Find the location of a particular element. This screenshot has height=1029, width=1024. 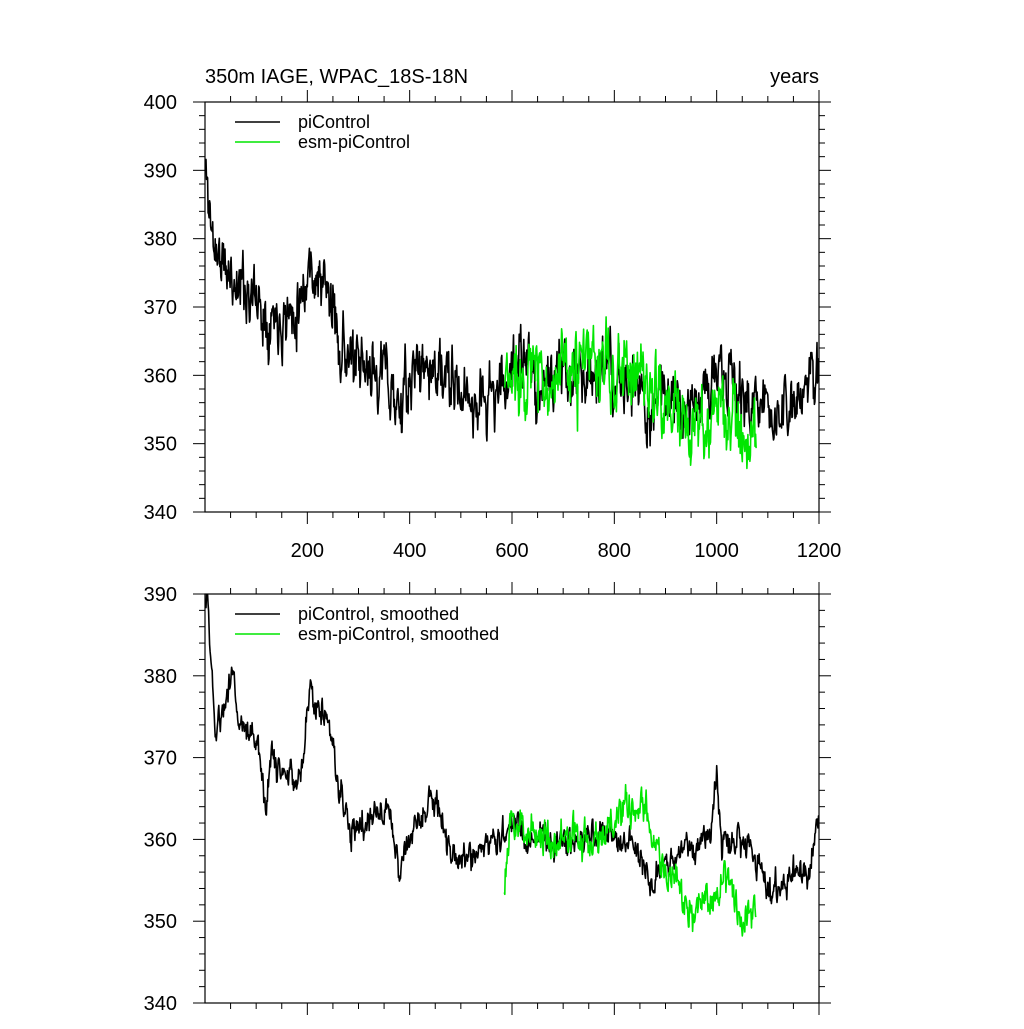

x-tick-label: 1200 is located at coordinates (819, 551).